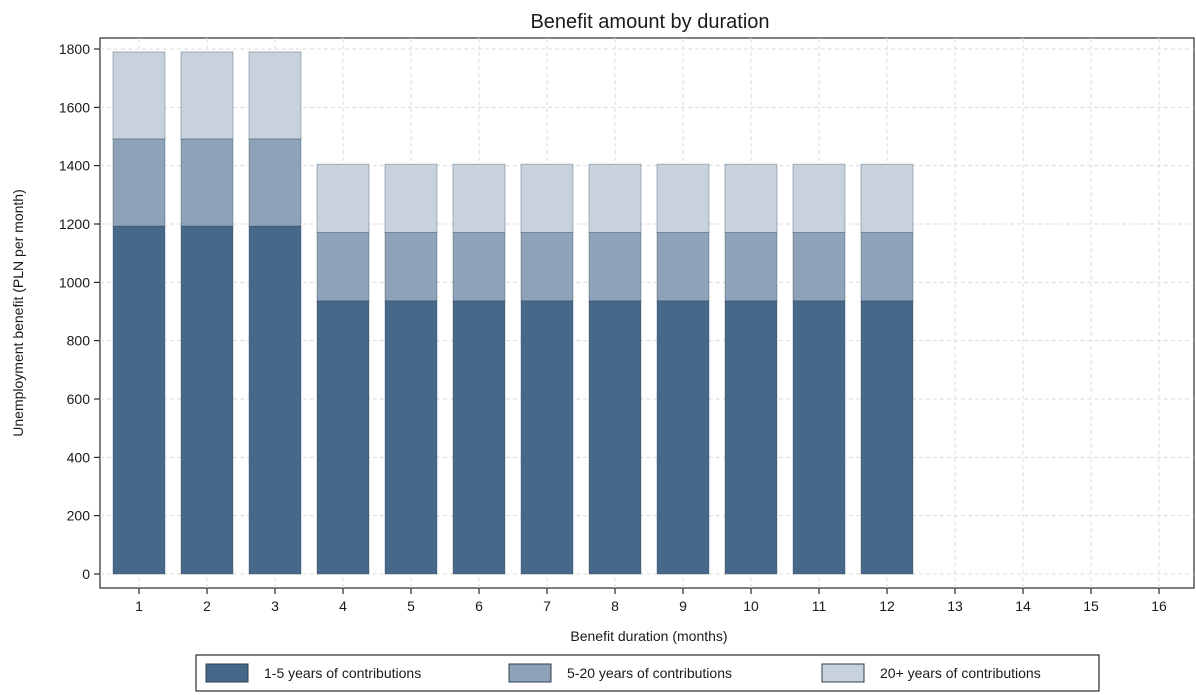 Image resolution: width=1196 pixels, height=695 pixels. Describe the element at coordinates (74, 107) in the screenshot. I see `y-tick-label: 1600` at that location.